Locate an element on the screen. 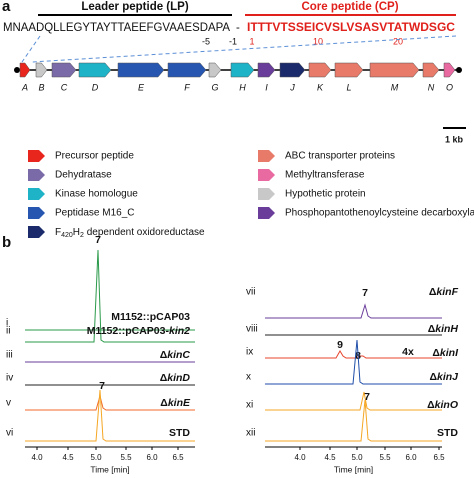 This screenshot has width=474, height=478. gene-label: D is located at coordinates (95, 87).